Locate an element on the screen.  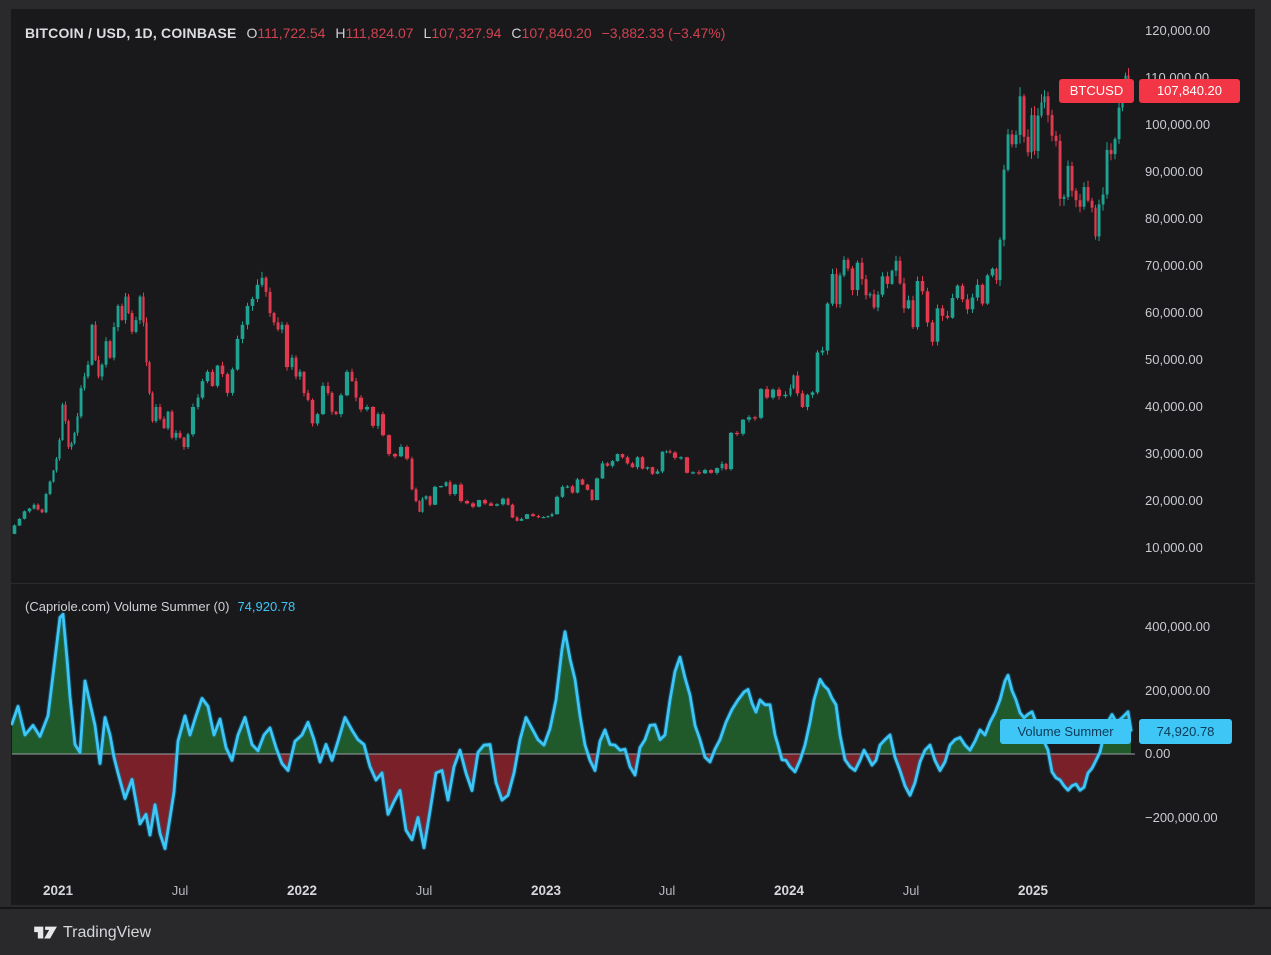
price-axis-label: 120,000.00 is located at coordinates (1178, 30).